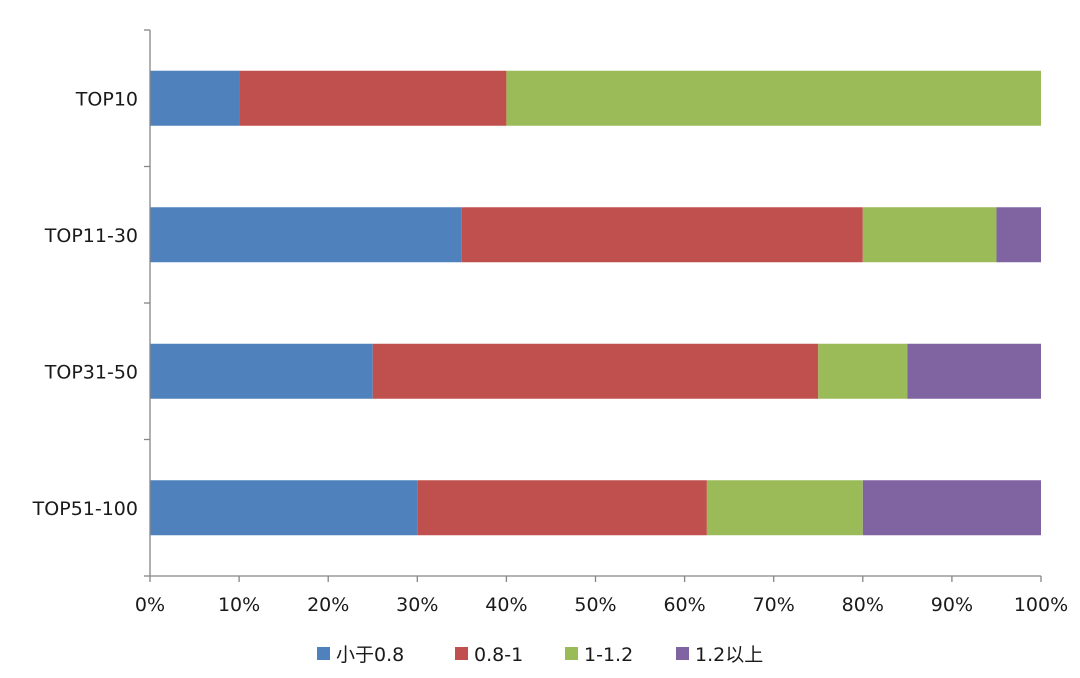 Image resolution: width=1080 pixels, height=678 pixels. Describe the element at coordinates (91, 372) in the screenshot. I see `category-label: TOP31-50` at that location.